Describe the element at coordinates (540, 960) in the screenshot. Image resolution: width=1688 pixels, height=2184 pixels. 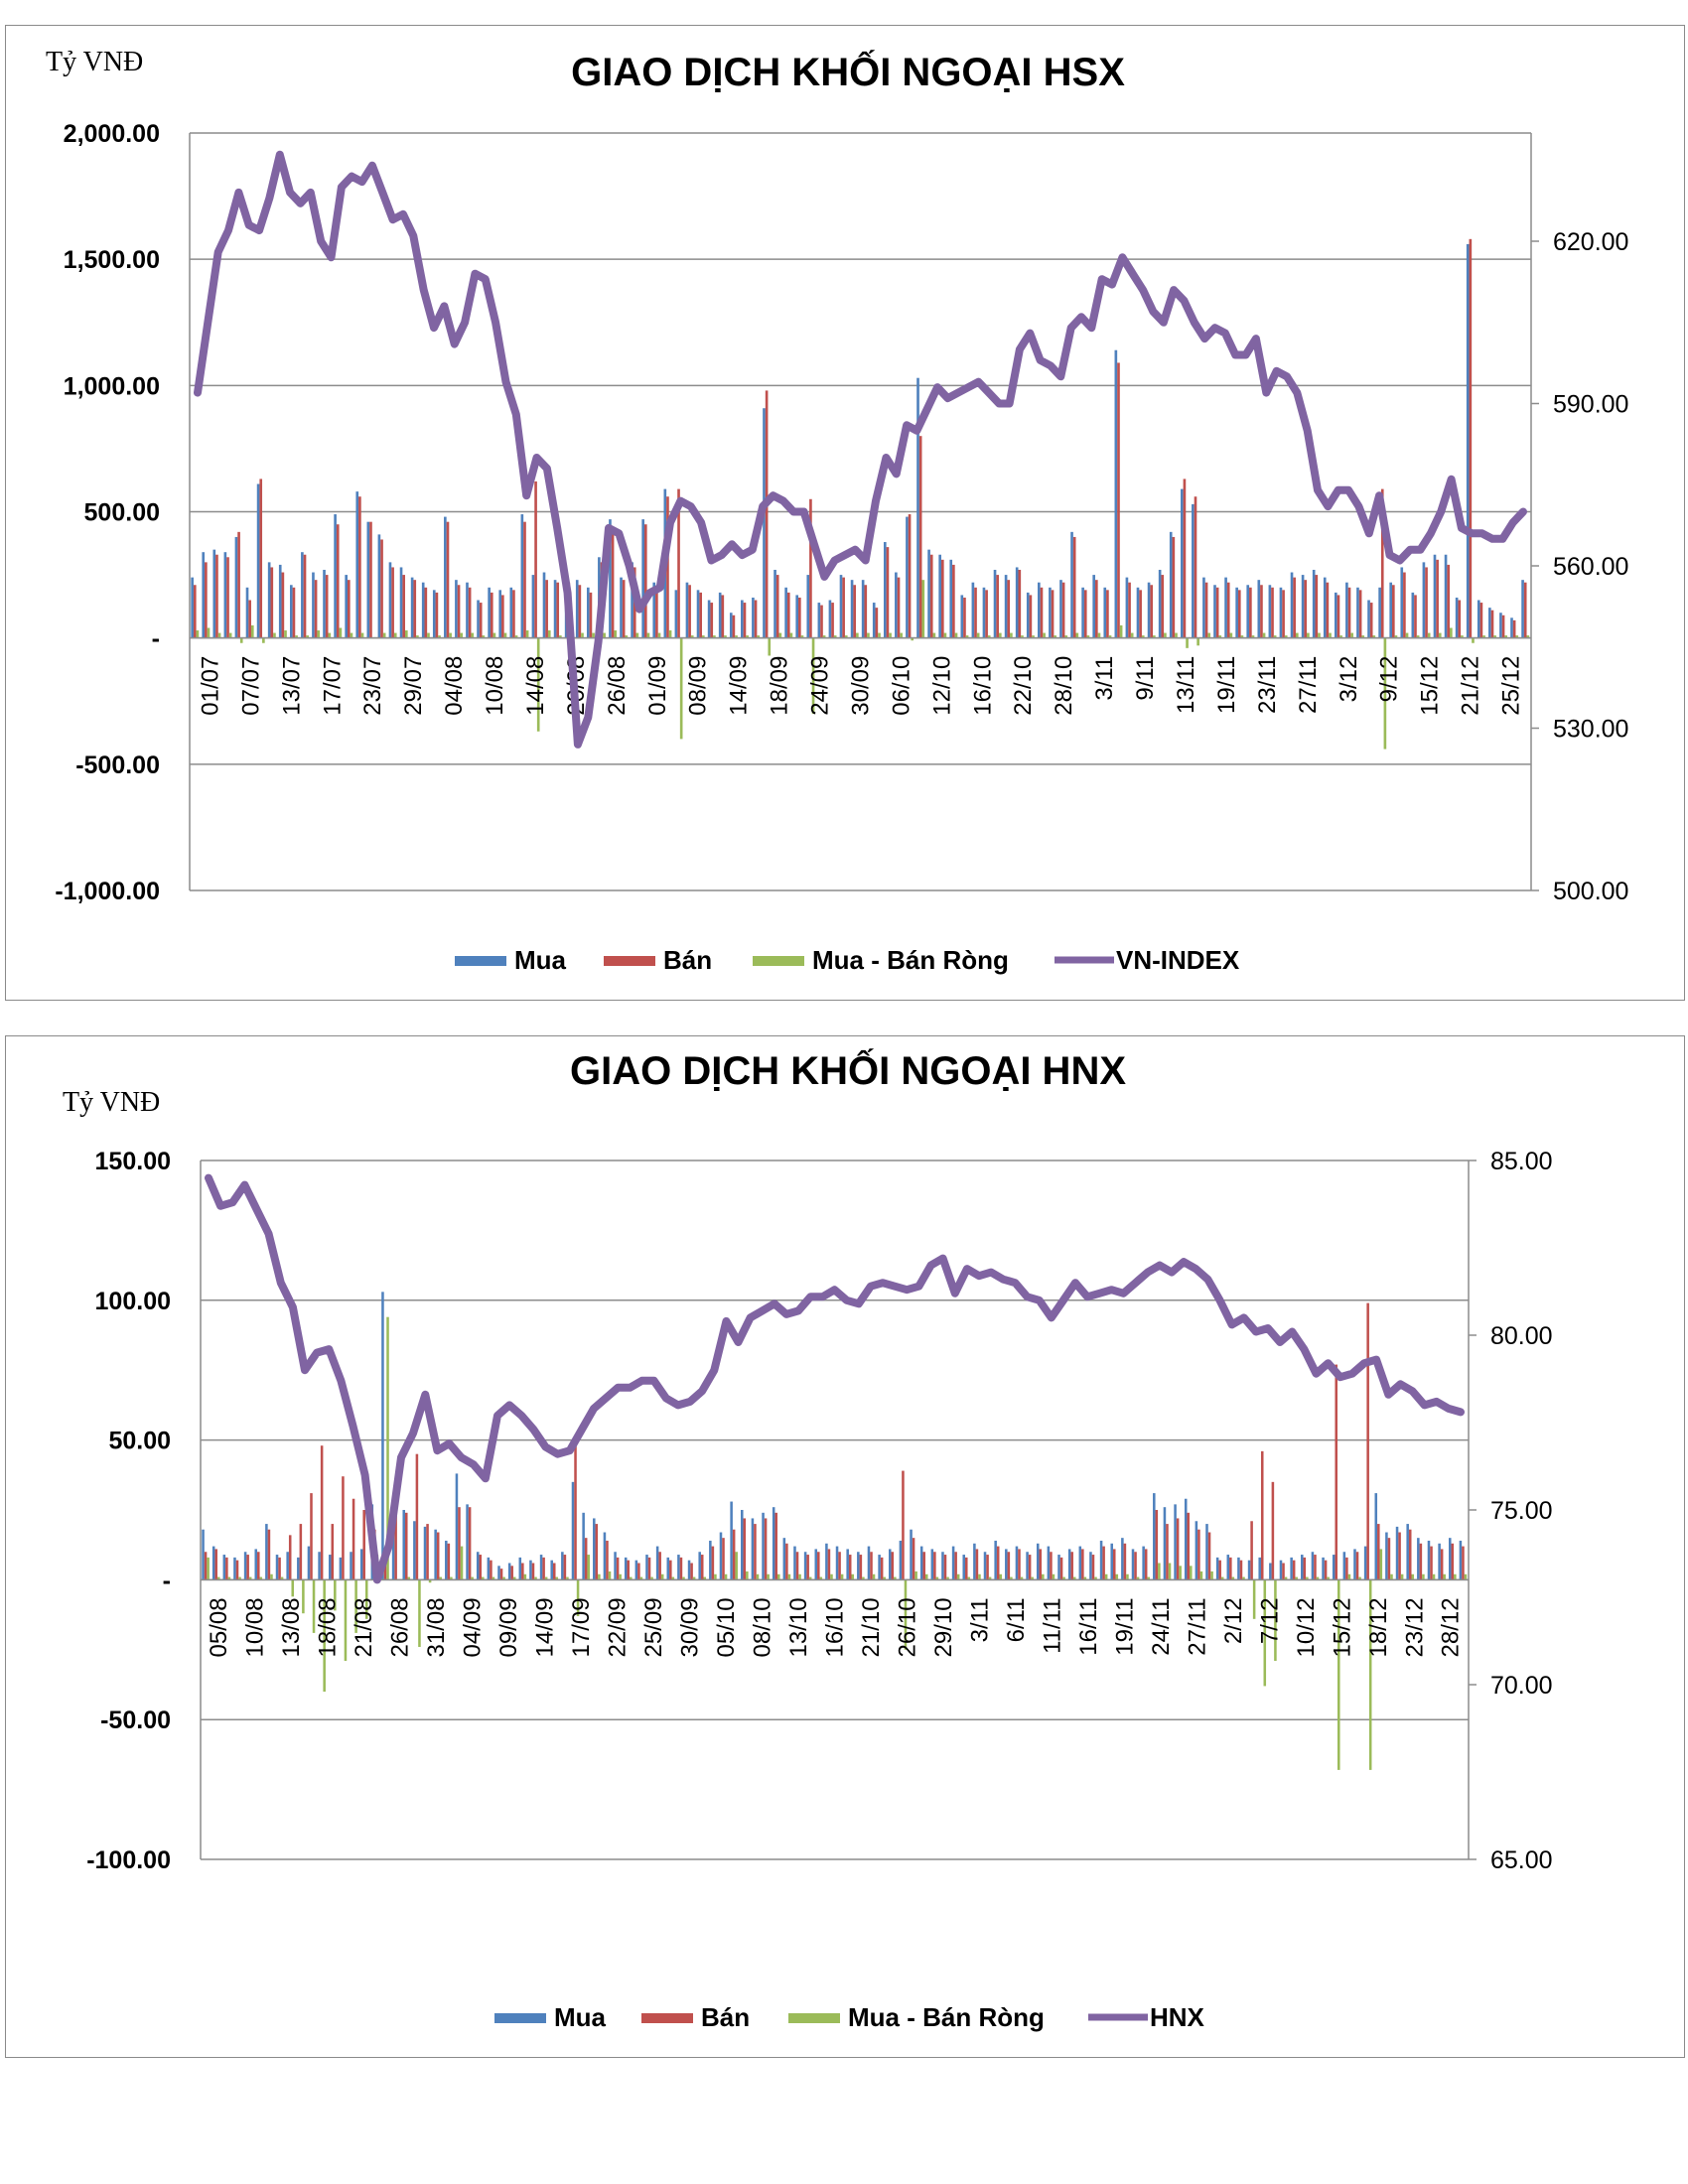
I see `legend-label-mua: Mua` at that location.